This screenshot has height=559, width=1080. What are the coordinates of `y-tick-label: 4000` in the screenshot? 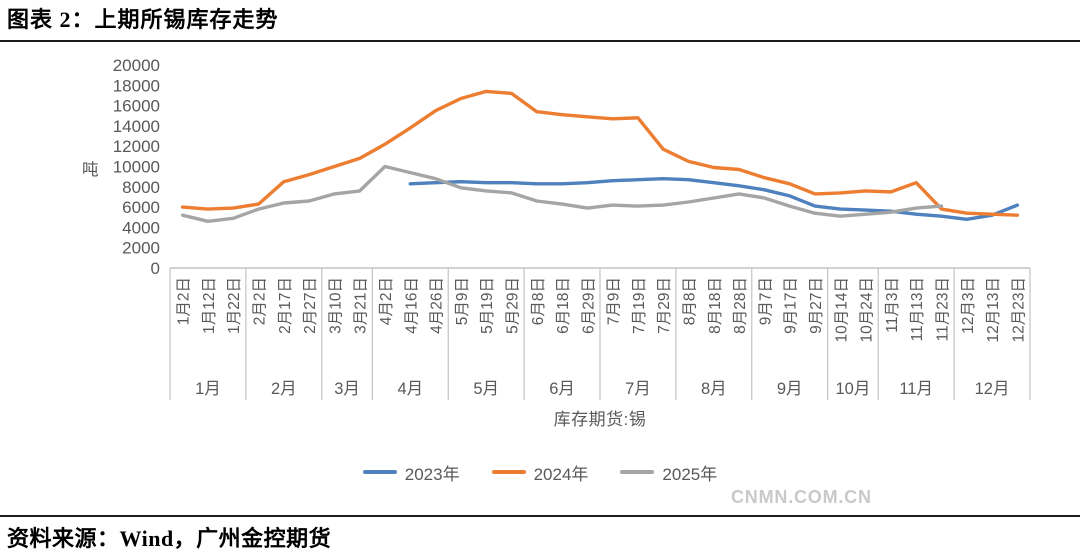 It's located at (141, 227).